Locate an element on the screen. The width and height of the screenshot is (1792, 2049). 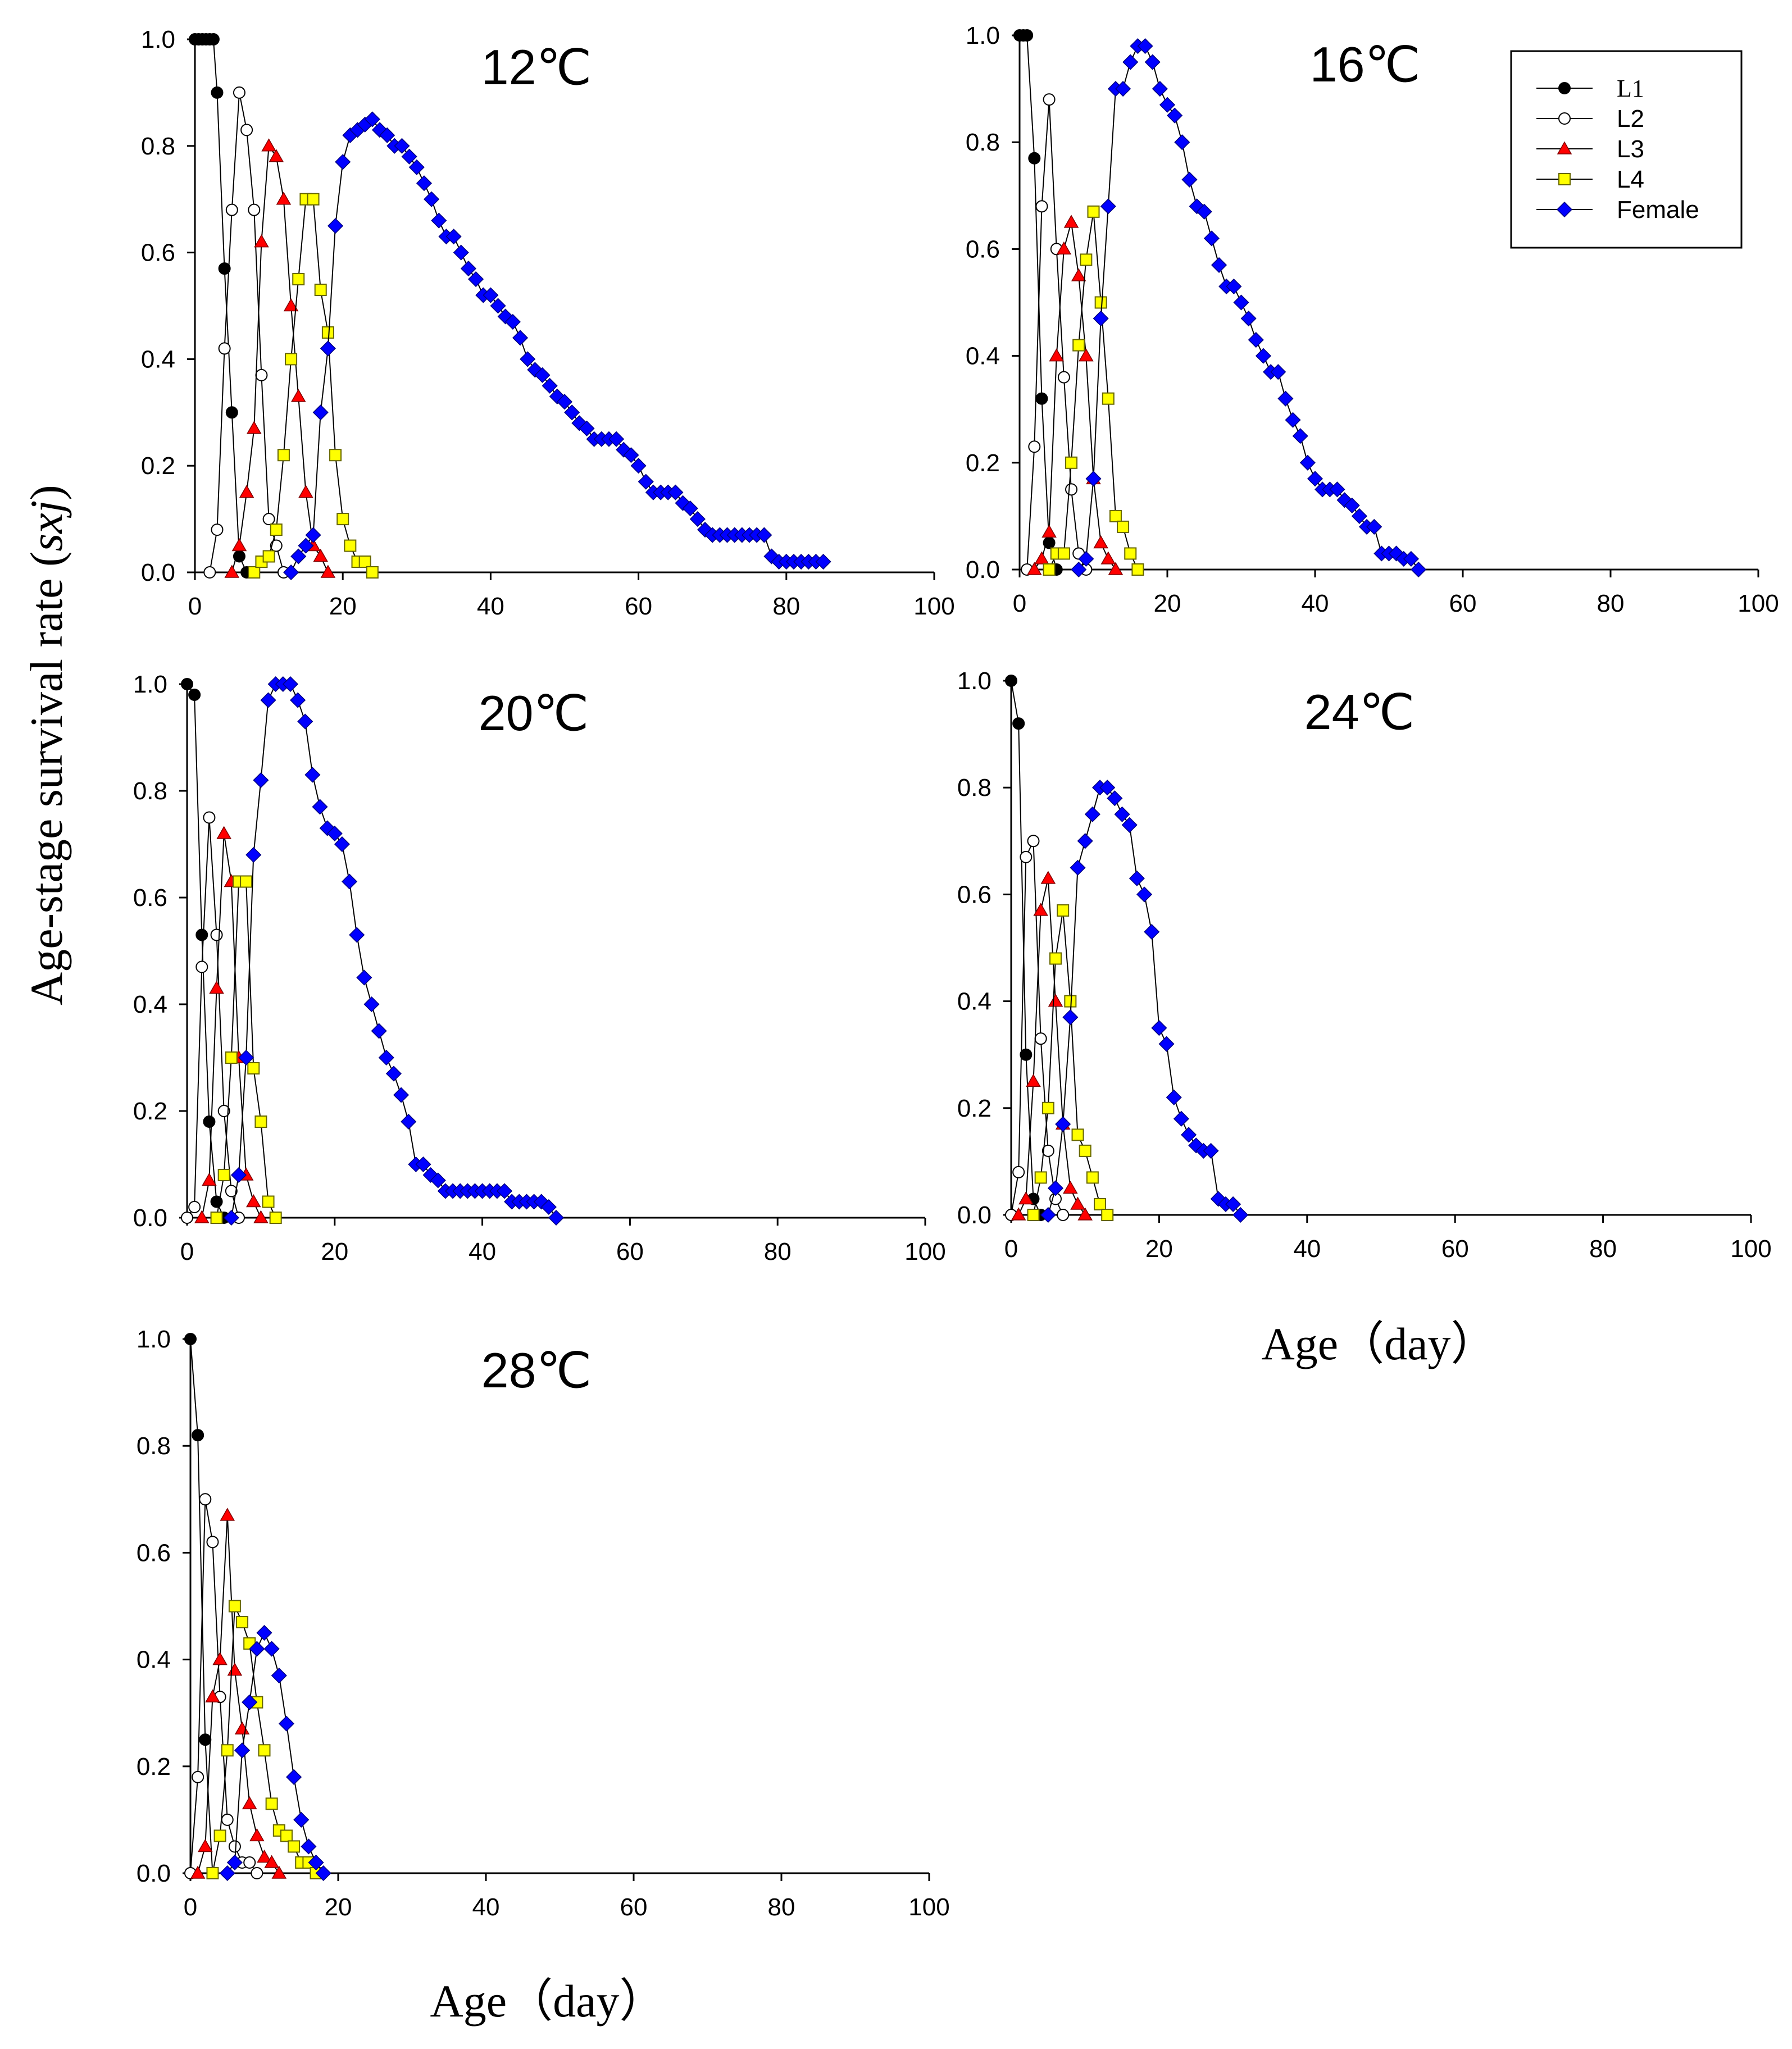
x-tick-label: 0 is located at coordinates (187, 1251).